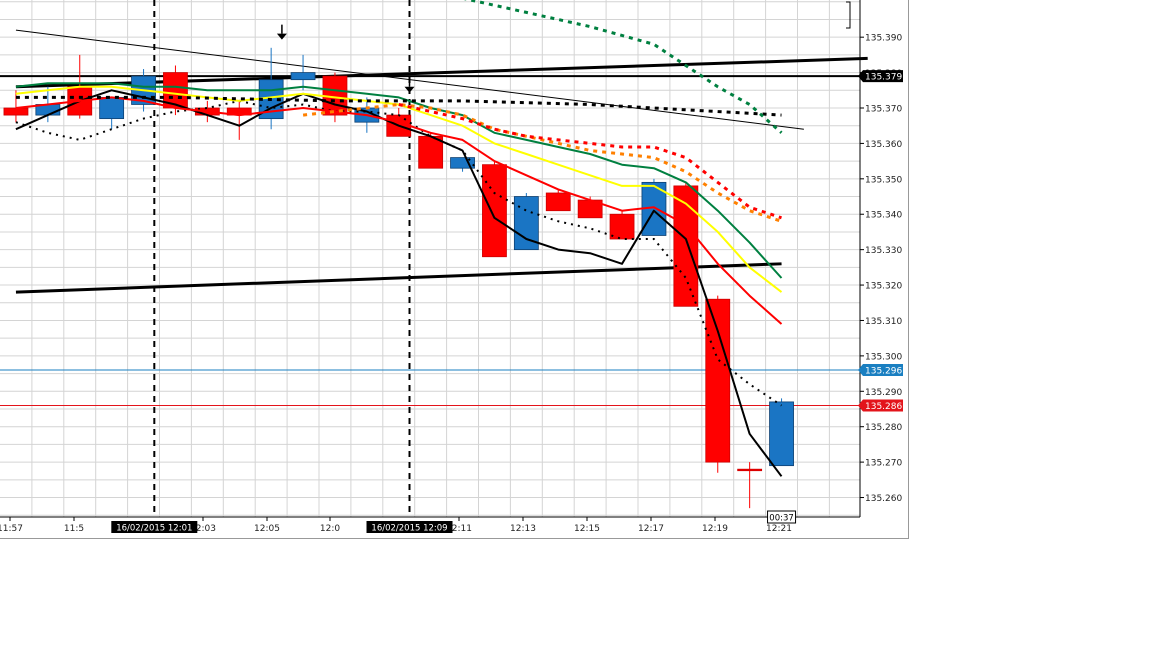 This screenshot has height=661, width=1175. I want to click on price-tick-label: 135.280, so click(883, 428).